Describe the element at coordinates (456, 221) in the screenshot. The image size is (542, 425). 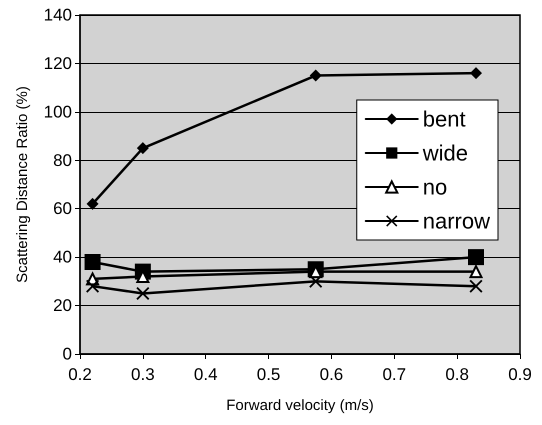
I see `legend-label: narrow` at that location.